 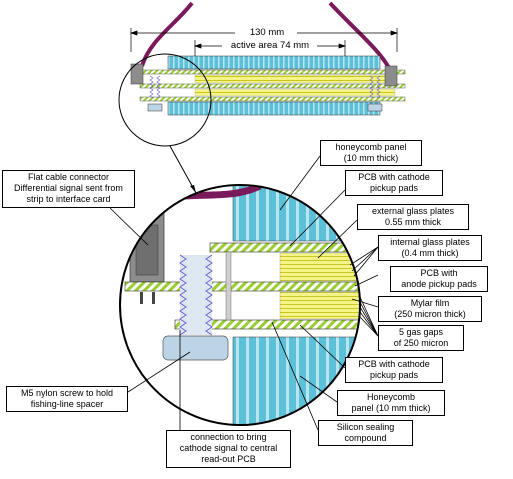 I want to click on overview-chamber, so click(x=268, y=58).